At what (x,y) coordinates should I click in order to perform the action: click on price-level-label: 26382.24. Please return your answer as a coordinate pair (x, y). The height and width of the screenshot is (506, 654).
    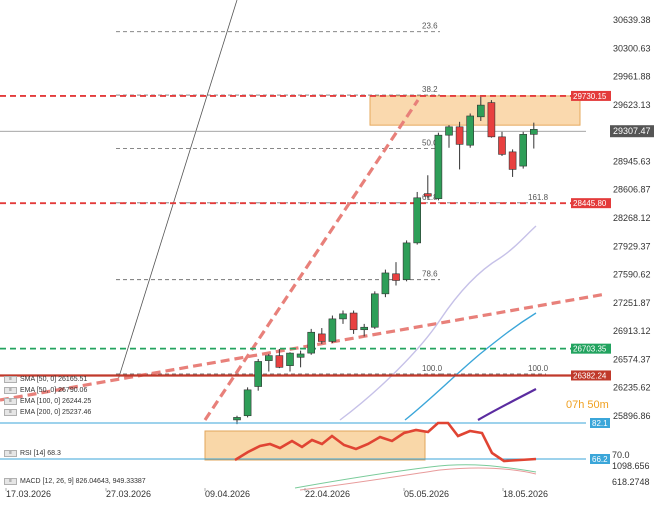
    Looking at the image, I should click on (590, 375).